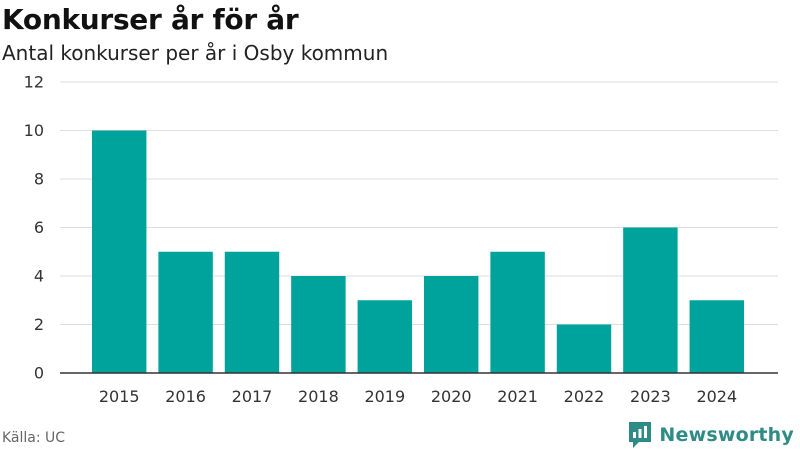  I want to click on brand-name: Newsworthy, so click(726, 435).